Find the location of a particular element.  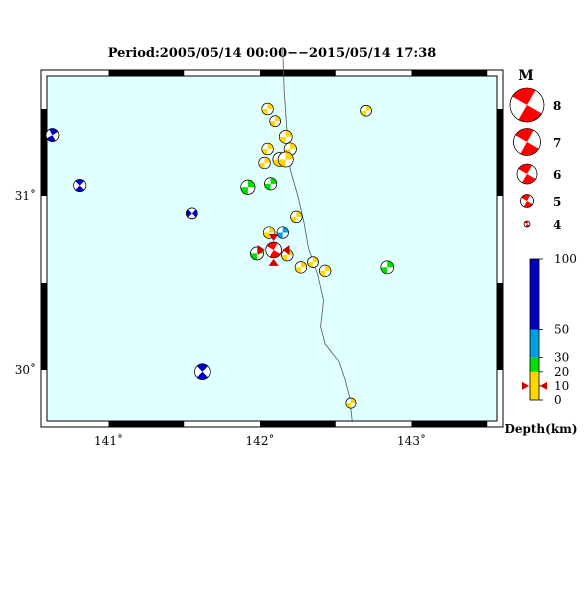

depth-tick-label: 50 is located at coordinates (561, 330).